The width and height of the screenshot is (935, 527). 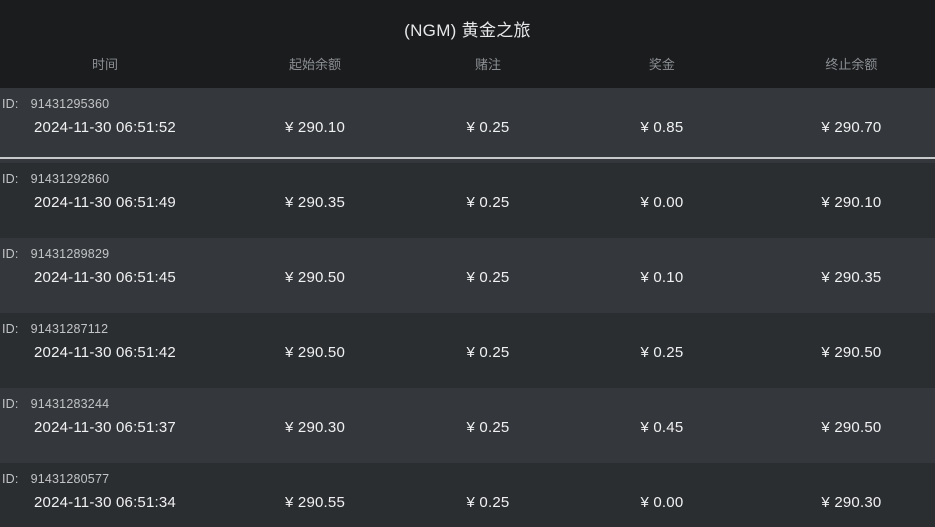 I want to click on cell-prize: ¥ 0.45, so click(x=662, y=427).